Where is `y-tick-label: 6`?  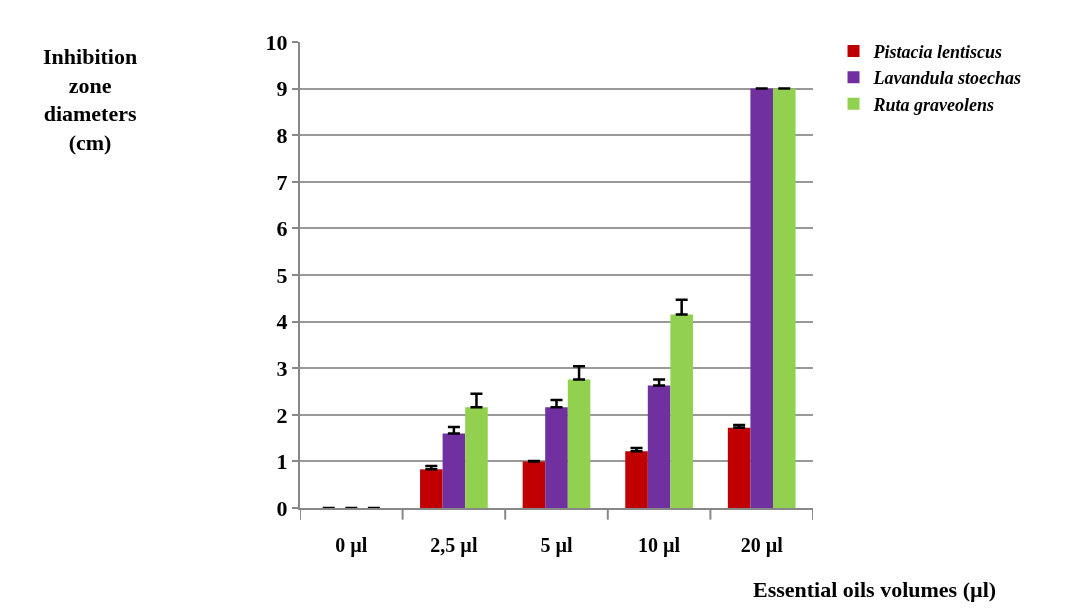 y-tick-label: 6 is located at coordinates (282, 229).